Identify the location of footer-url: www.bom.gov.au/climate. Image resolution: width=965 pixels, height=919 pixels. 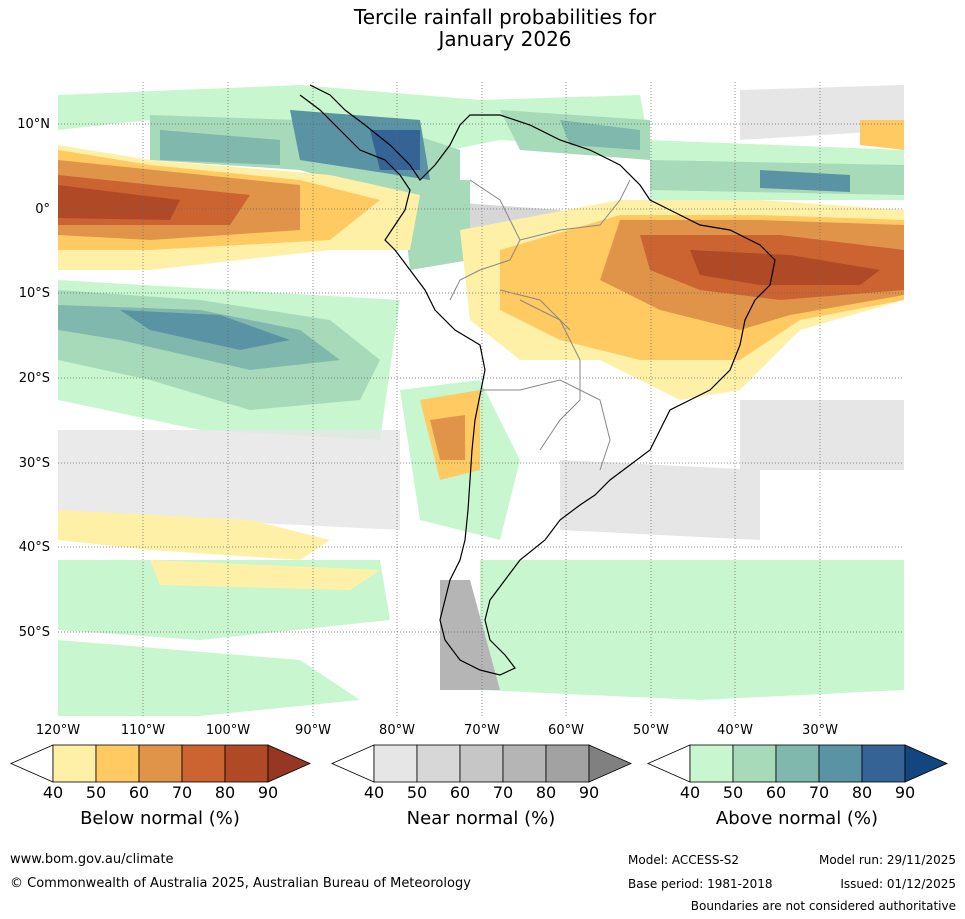
(92, 859).